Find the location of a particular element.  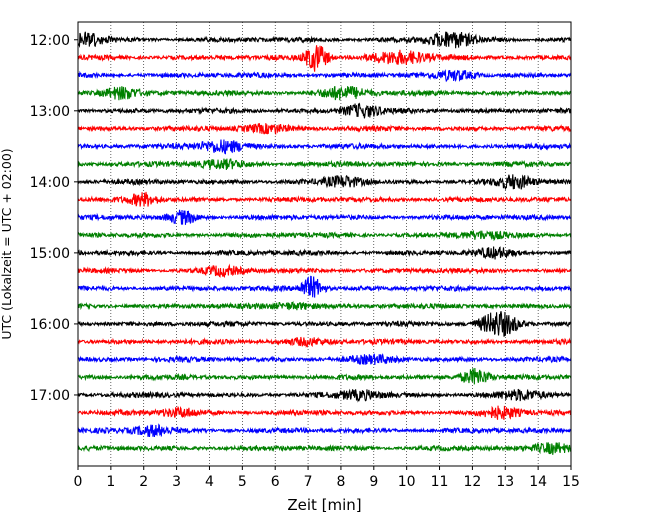

x-tick-label-4: 4 is located at coordinates (209, 482).